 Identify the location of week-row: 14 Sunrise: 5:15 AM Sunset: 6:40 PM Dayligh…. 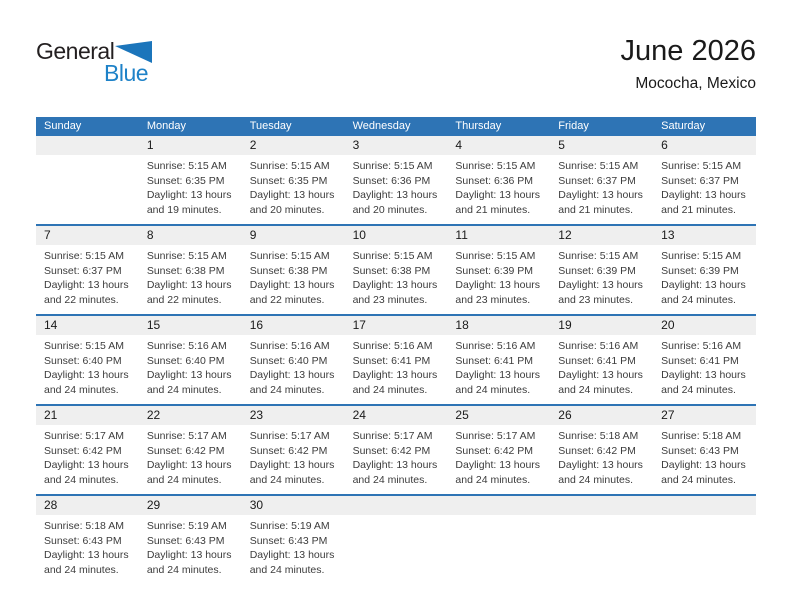
(396, 359).